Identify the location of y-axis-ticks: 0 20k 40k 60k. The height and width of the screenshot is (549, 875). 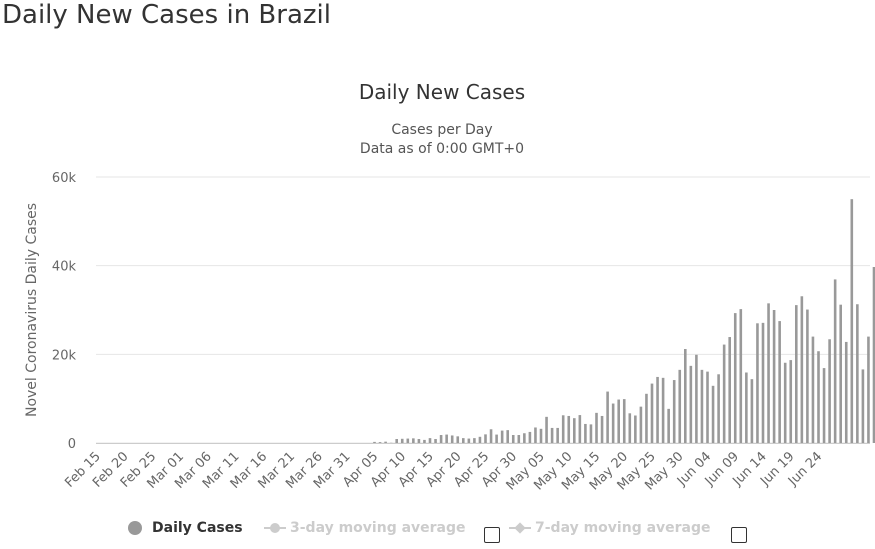
(64, 311).